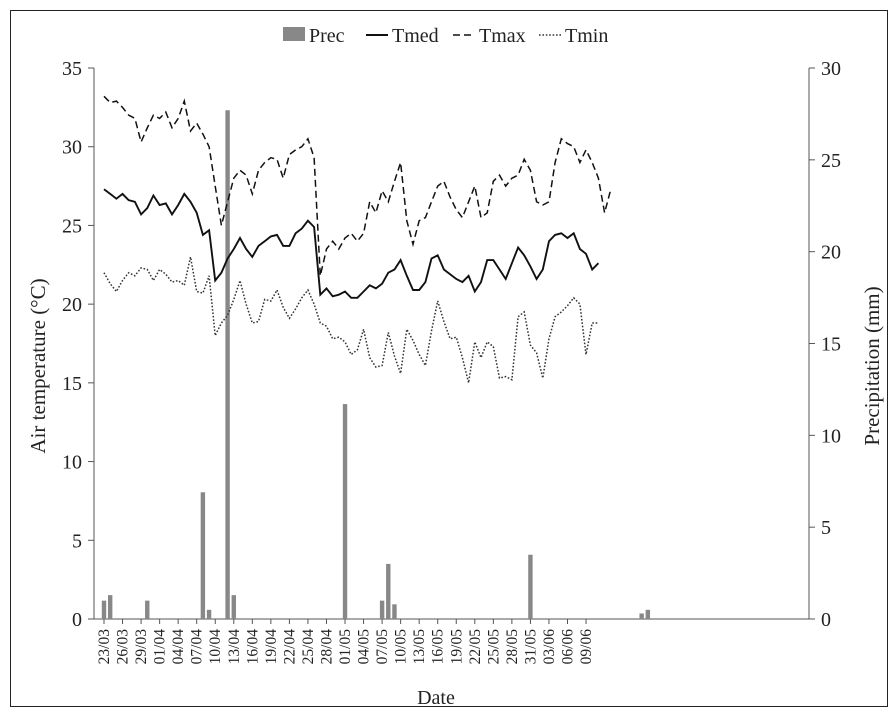  What do you see at coordinates (530, 647) in the screenshot?
I see `x-tick-label: 31/05` at bounding box center [530, 647].